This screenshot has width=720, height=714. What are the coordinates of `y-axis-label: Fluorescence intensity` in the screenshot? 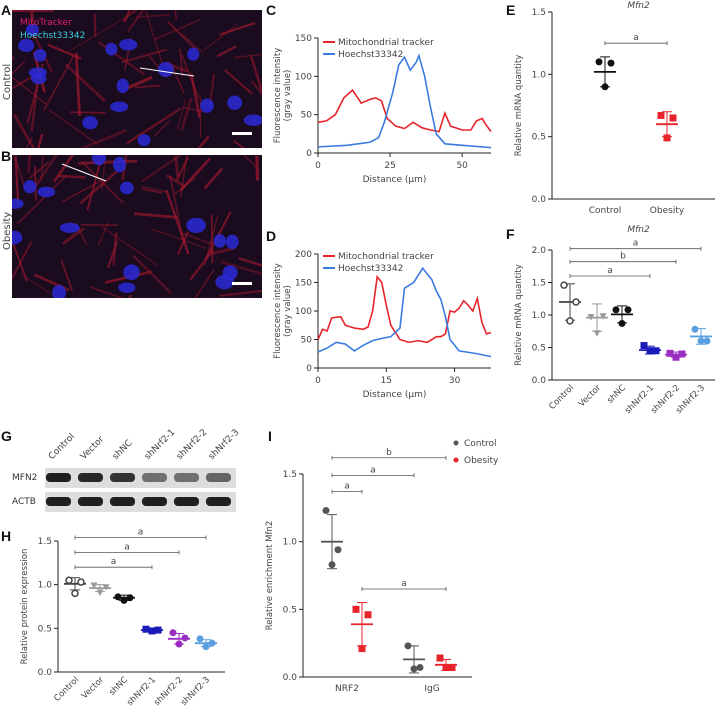 It's located at (278, 96).